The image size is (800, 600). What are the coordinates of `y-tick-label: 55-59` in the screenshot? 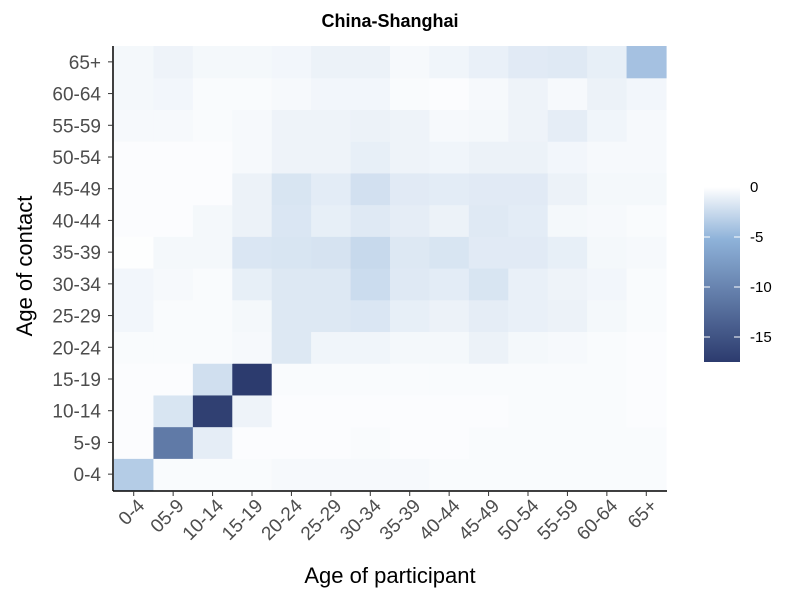 It's located at (76, 126).